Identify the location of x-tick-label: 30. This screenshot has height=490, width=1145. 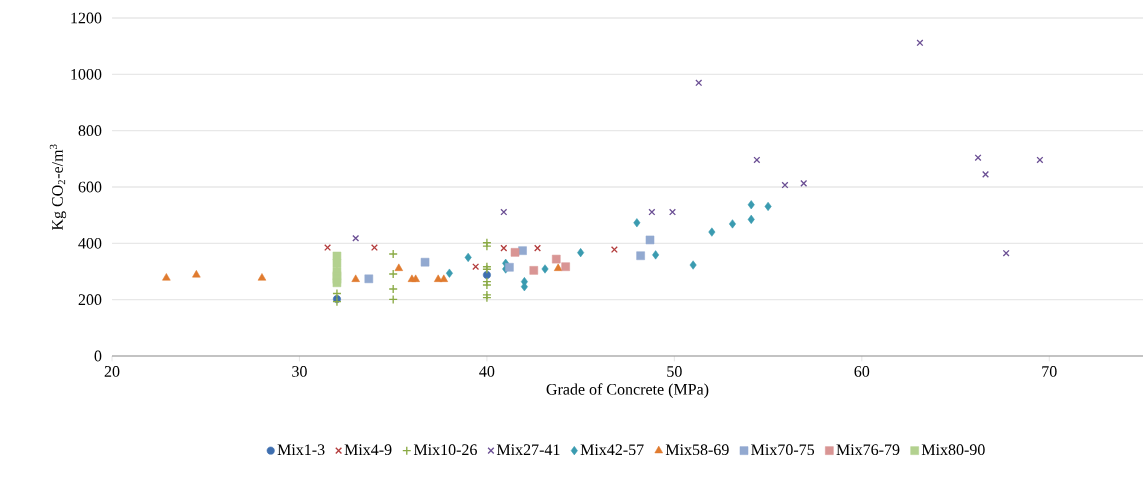
(299, 371).